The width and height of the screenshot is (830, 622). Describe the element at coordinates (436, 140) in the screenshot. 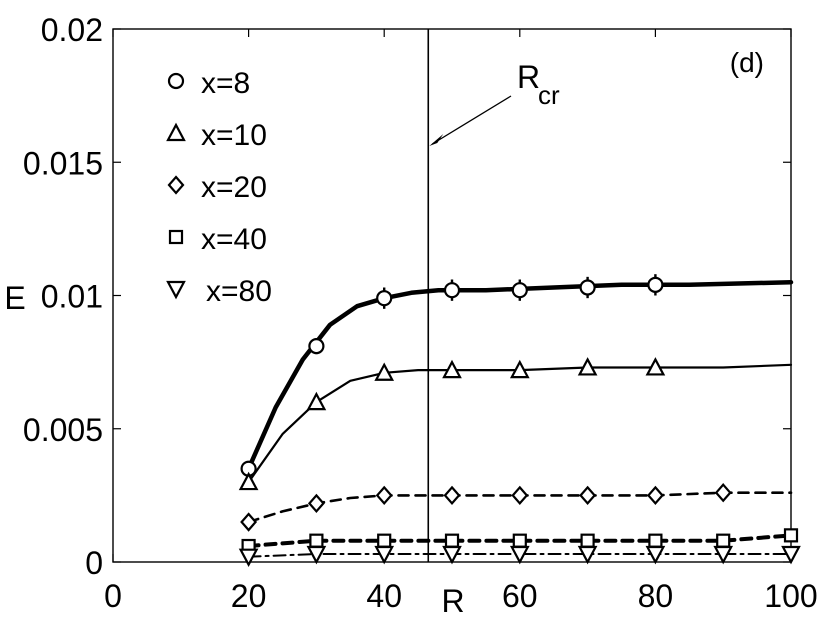

I see `annotation-arrow-head` at that location.